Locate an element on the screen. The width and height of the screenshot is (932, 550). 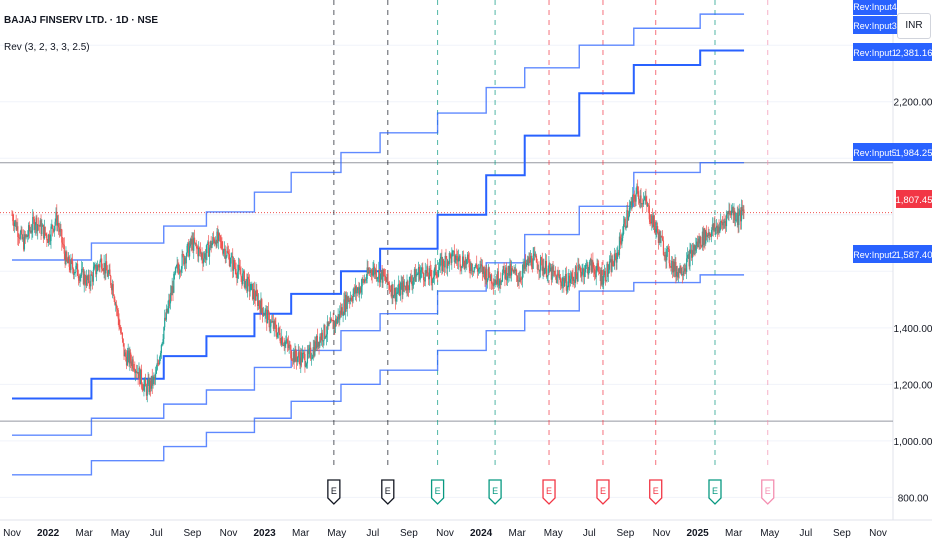
indicator-legend: Rev (3, 2, 3, 3, 2.5) is located at coordinates (47, 47).